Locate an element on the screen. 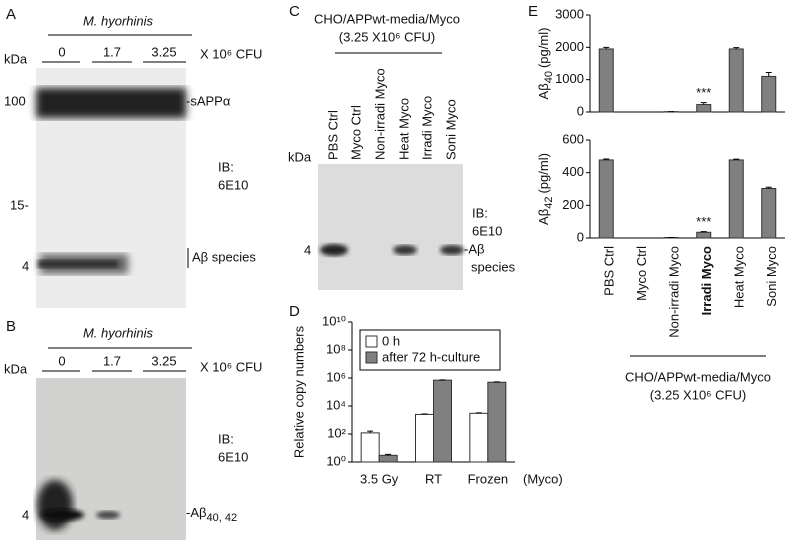 The width and height of the screenshot is (800, 547). x-tick-label: Frozen is located at coordinates (488, 478).